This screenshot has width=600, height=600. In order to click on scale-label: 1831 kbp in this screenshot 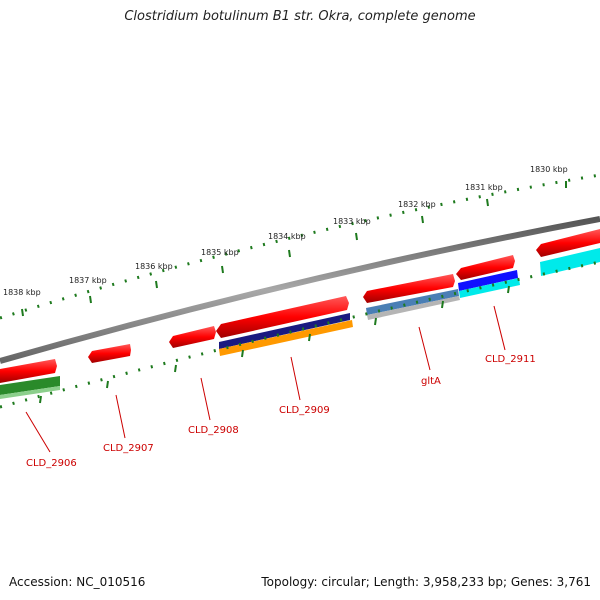, I will do `click(484, 187)`.